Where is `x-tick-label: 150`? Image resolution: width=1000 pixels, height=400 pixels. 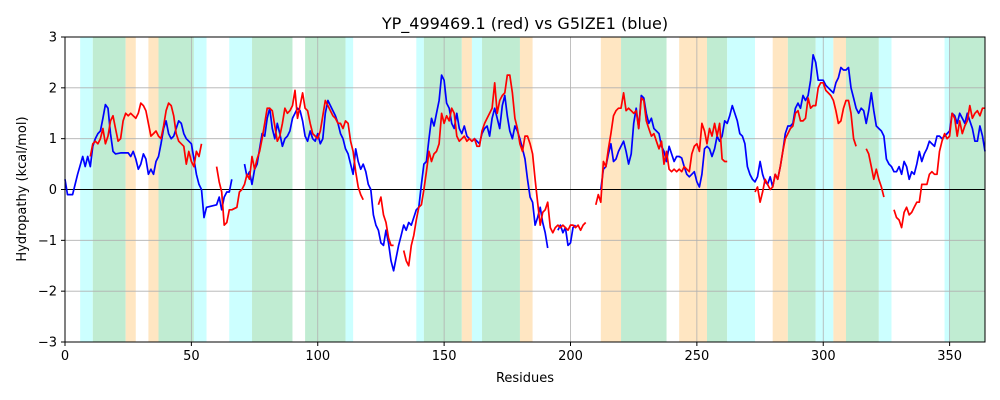
x-tick-label: 150 is located at coordinates (444, 356).